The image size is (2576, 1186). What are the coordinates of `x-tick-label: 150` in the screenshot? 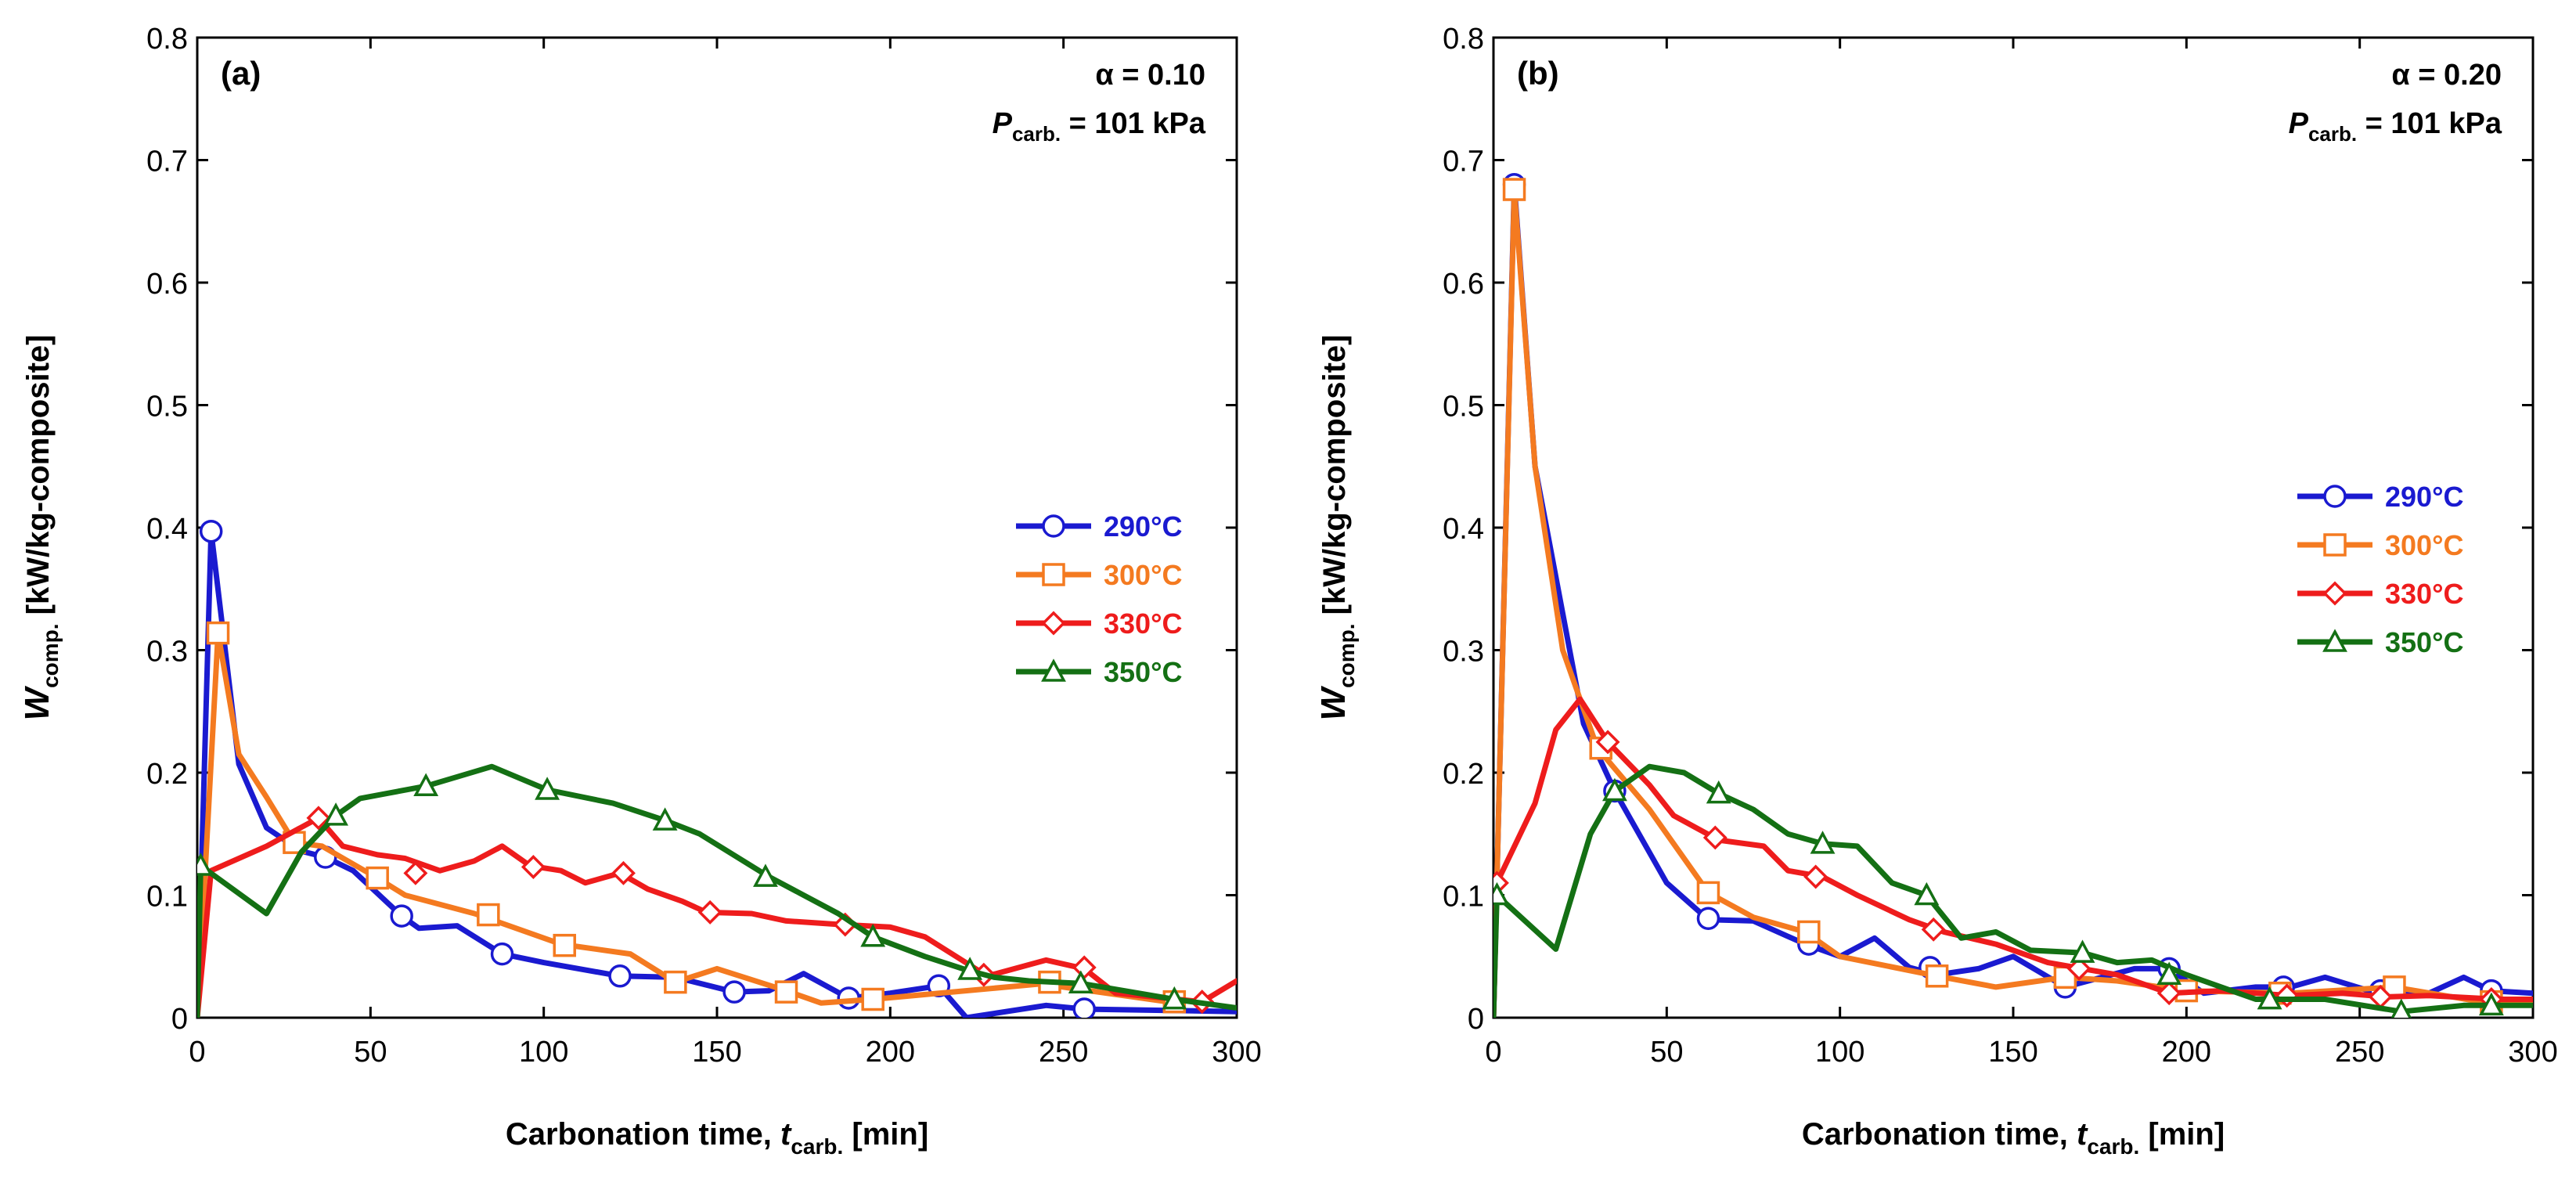 It's located at (716, 1052).